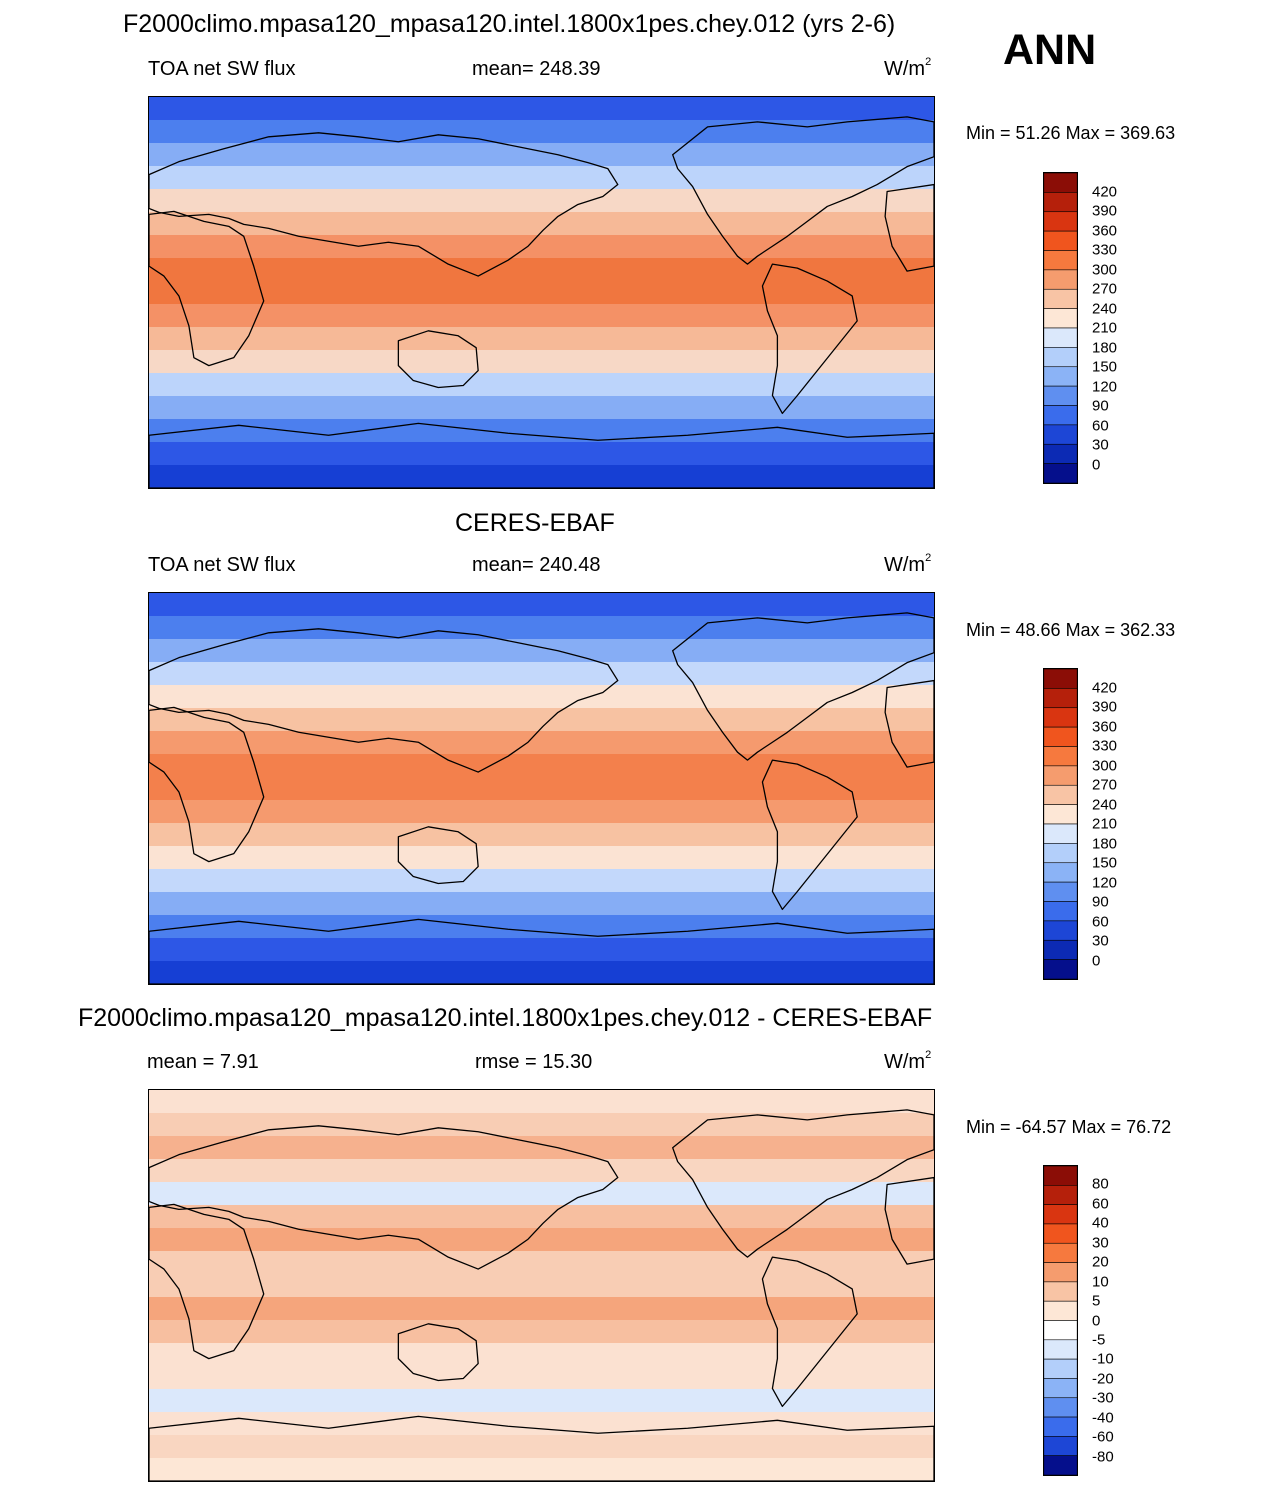 The width and height of the screenshot is (1285, 1490). What do you see at coordinates (1071, 630) in the screenshot?
I see `panel2-minmax: Min = 48.66 Max = 362.33` at bounding box center [1071, 630].